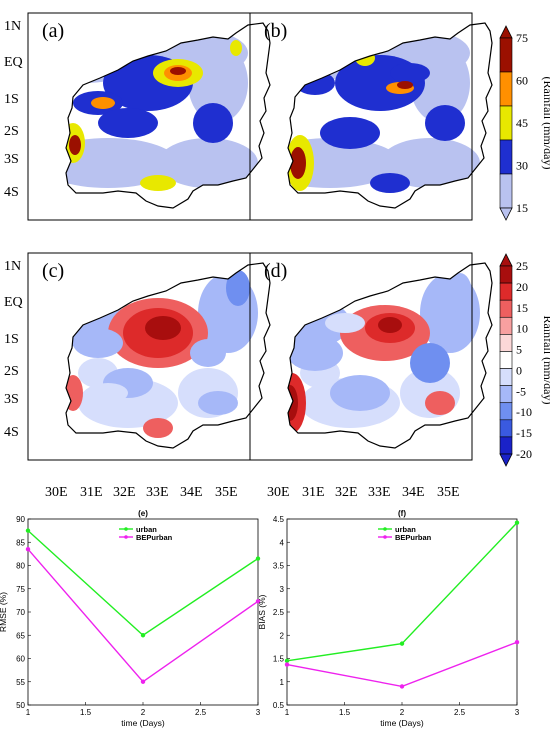 The image size is (550, 735). Describe the element at coordinates (279, 612) in the screenshot. I see `y-tick-label: 2.5` at that location.